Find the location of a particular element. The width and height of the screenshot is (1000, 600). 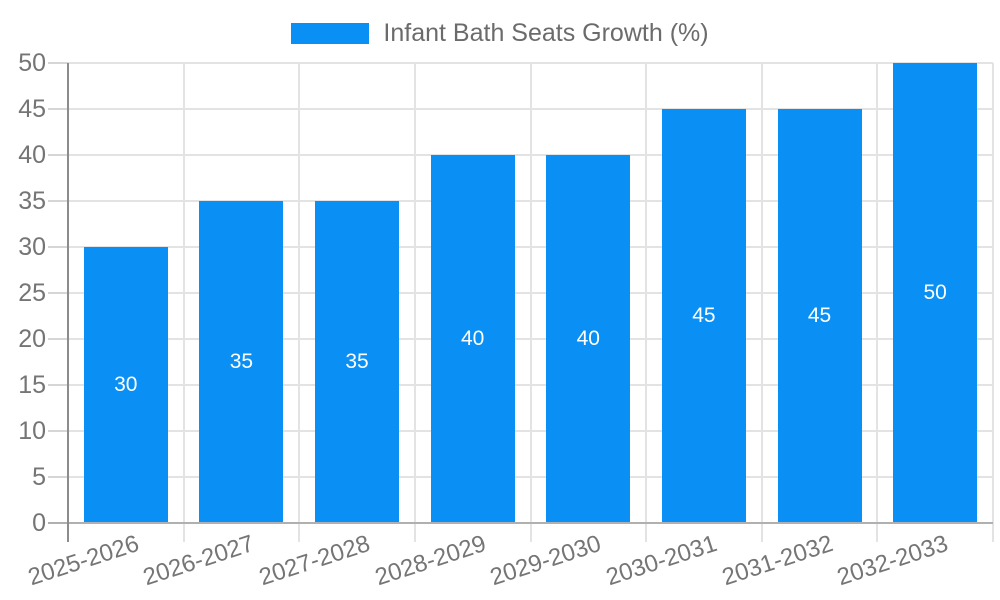

y-axis-label: 25 is located at coordinates (32, 293).